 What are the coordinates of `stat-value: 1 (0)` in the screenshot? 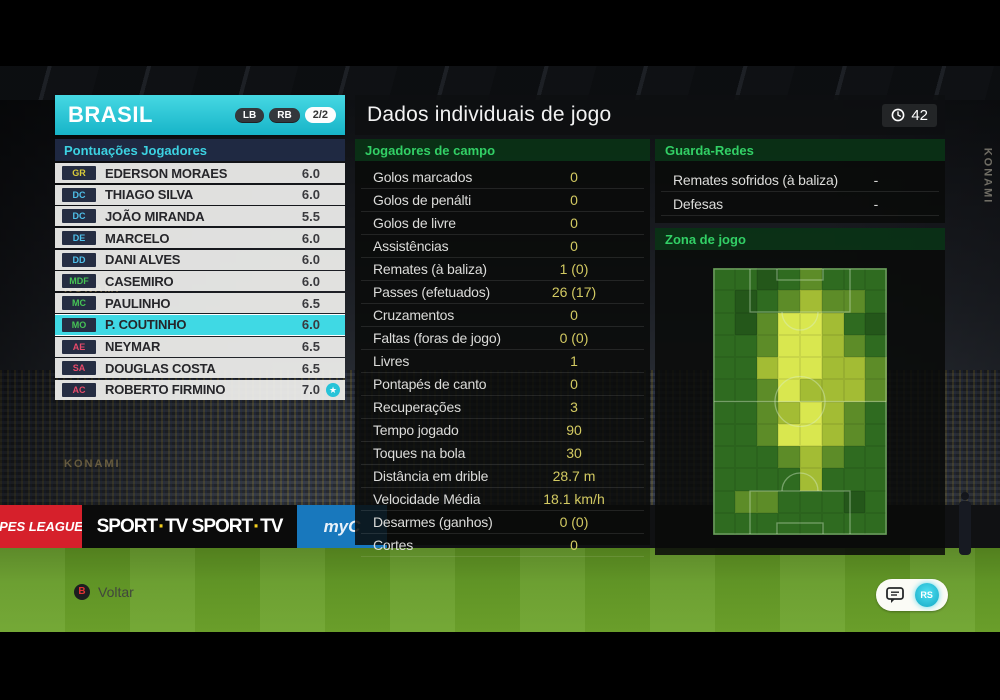 It's located at (574, 269).